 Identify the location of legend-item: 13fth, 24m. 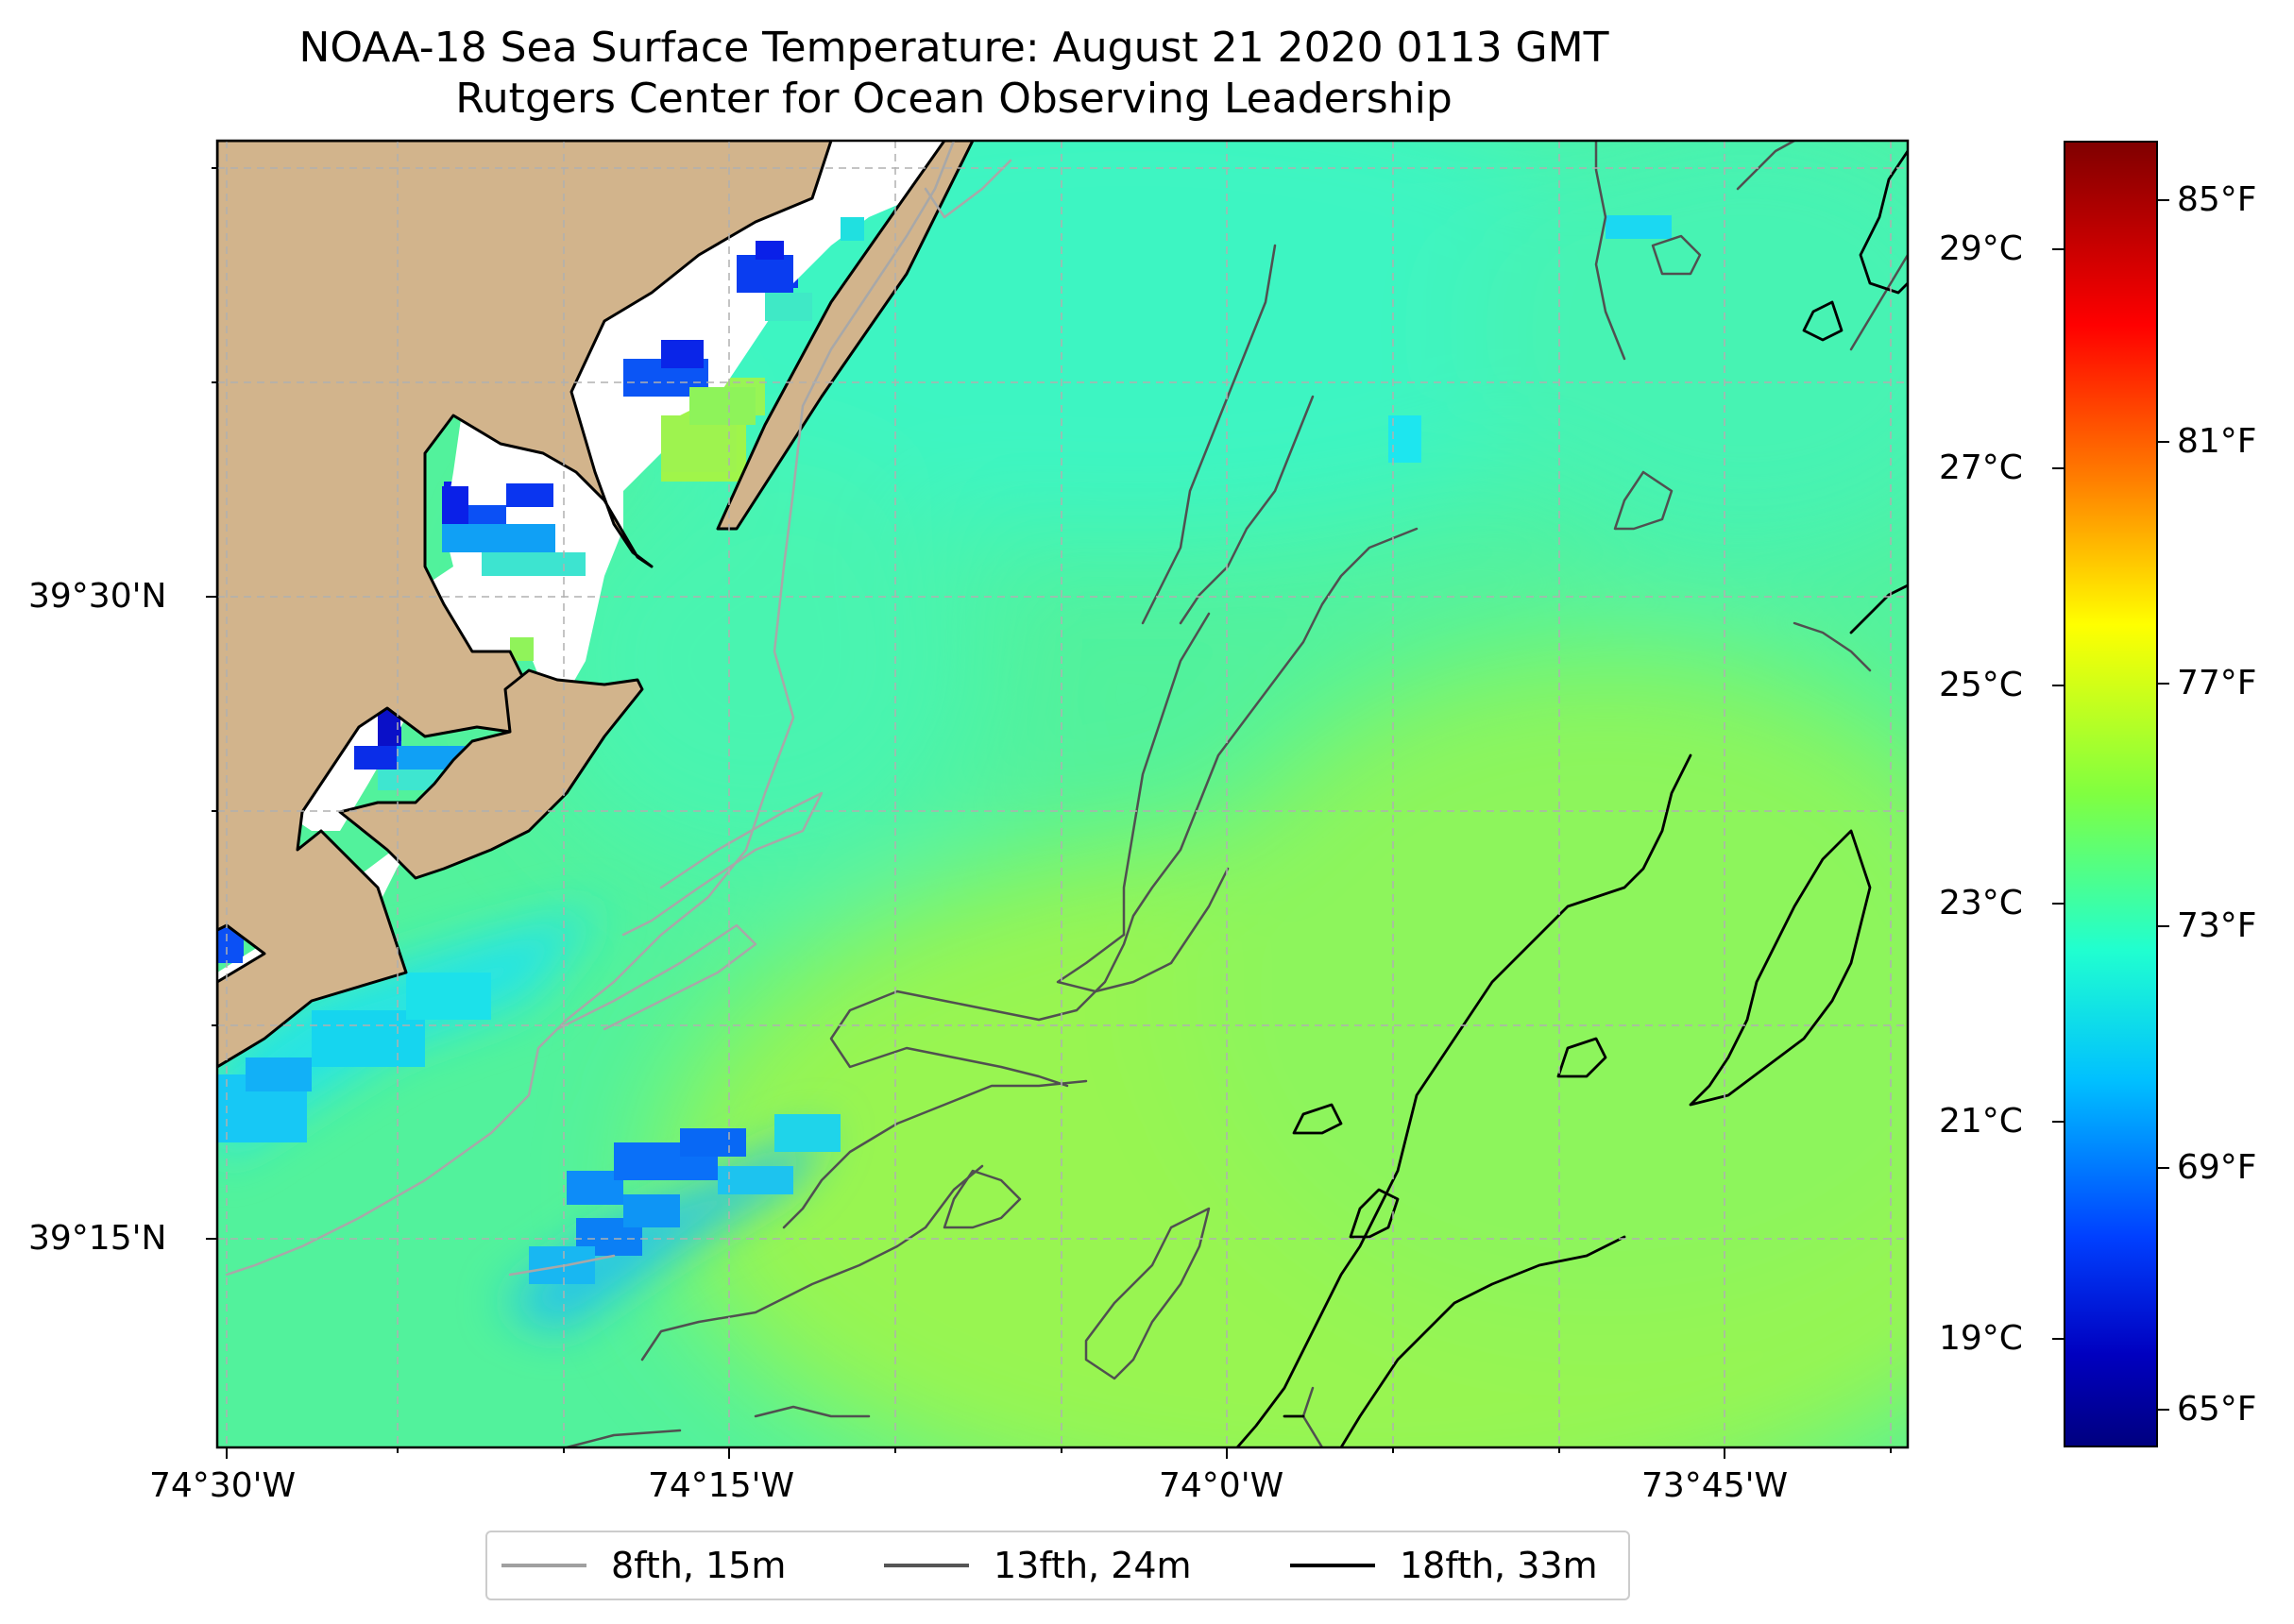
(1038, 1565).